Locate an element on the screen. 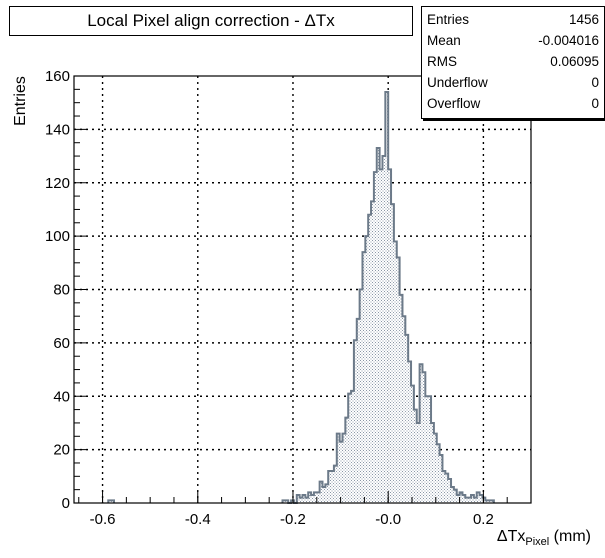 Image resolution: width=605 pixels, height=558 pixels. chart-title: Local Pixel align correction - ΔTx is located at coordinates (211, 21).